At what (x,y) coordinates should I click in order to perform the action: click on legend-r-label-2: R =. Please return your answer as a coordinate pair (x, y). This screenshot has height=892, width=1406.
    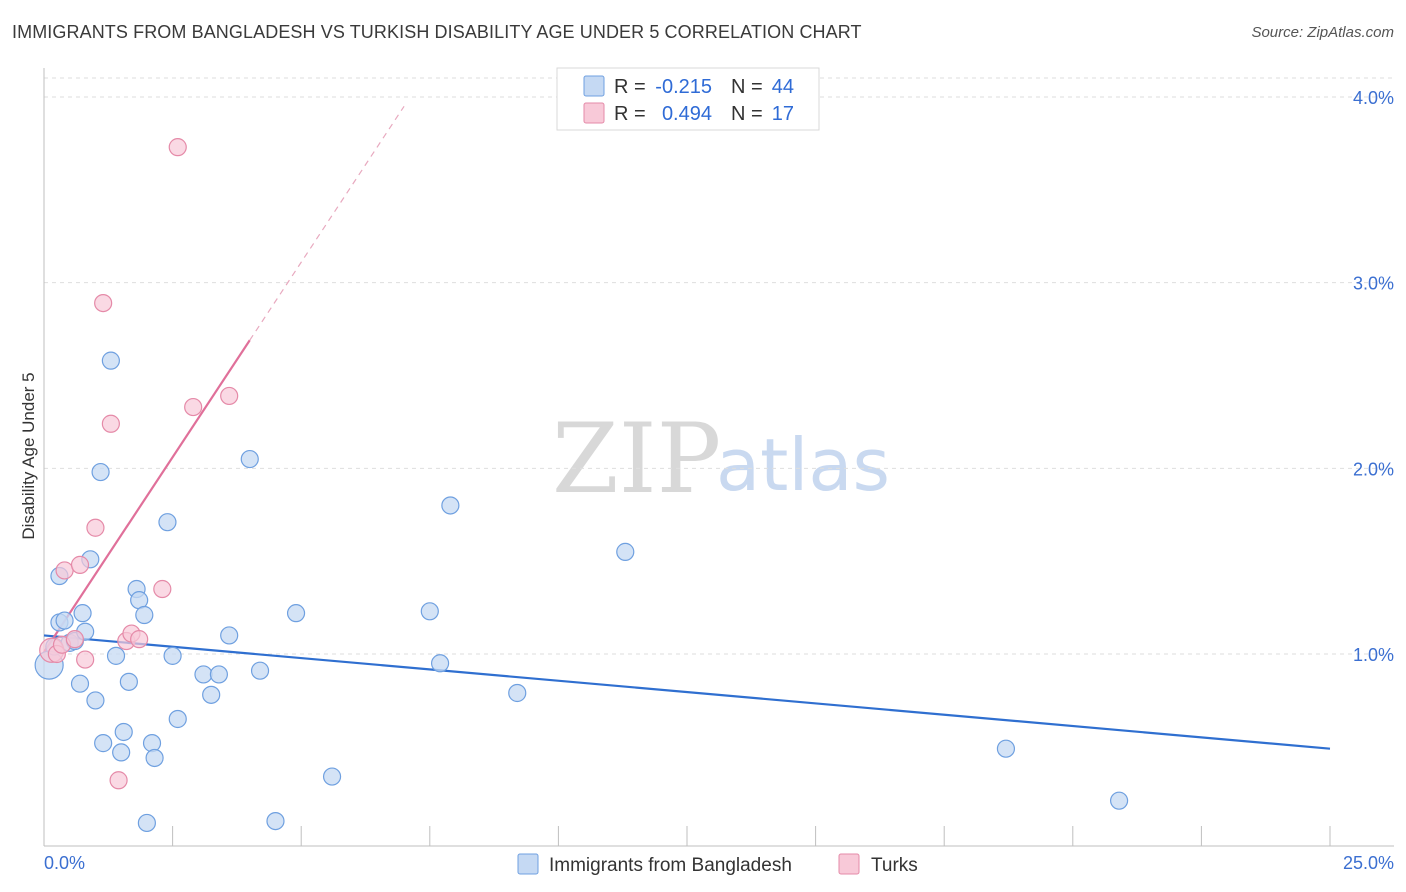
    Looking at the image, I should click on (630, 114).